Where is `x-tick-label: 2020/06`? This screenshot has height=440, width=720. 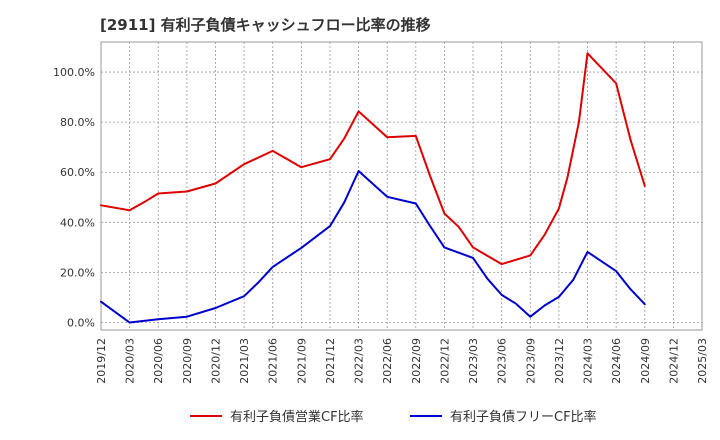 x-tick-label: 2020/06 is located at coordinates (158, 361).